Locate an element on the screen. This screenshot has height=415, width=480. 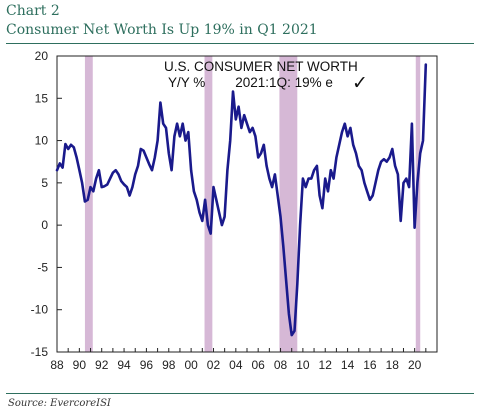
checkmark-icon: ✓ is located at coordinates (360, 83).